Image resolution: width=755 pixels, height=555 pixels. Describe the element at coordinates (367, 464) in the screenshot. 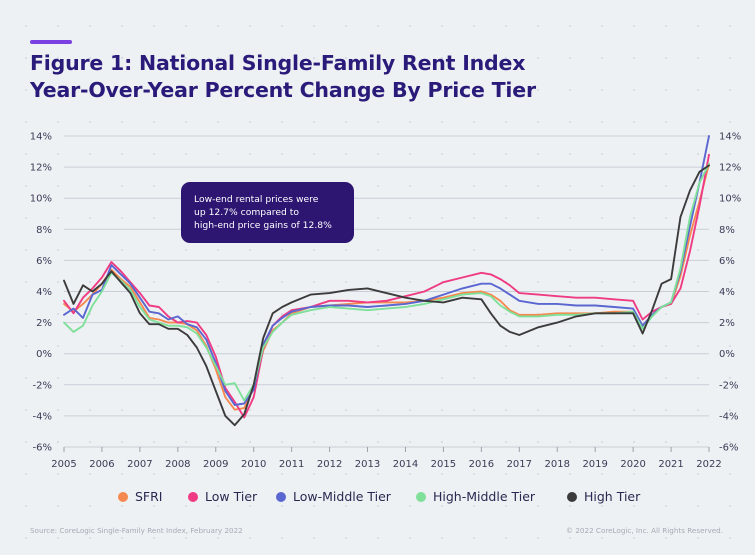

I see `x-tick-label: 2013` at that location.